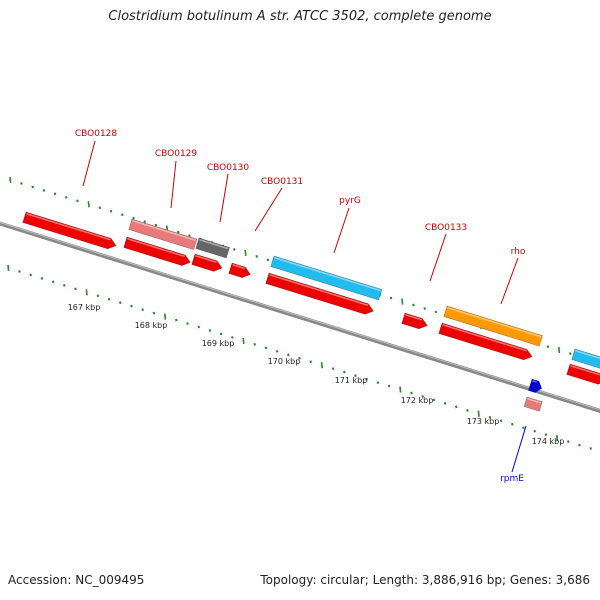 This screenshot has width=600, height=600. Describe the element at coordinates (206, 259) in the screenshot. I see `gene-cbo0130-lower-highlight` at that location.